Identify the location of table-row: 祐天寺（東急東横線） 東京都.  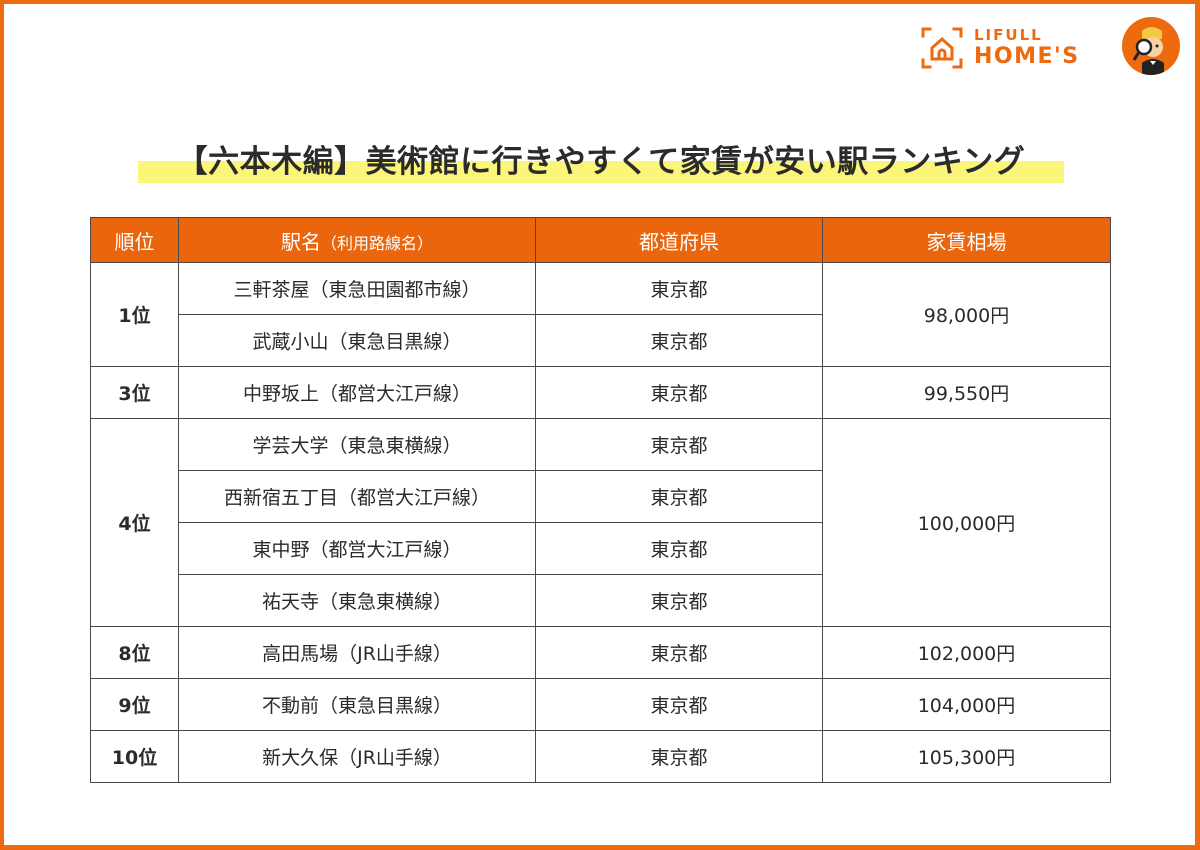
(601, 600).